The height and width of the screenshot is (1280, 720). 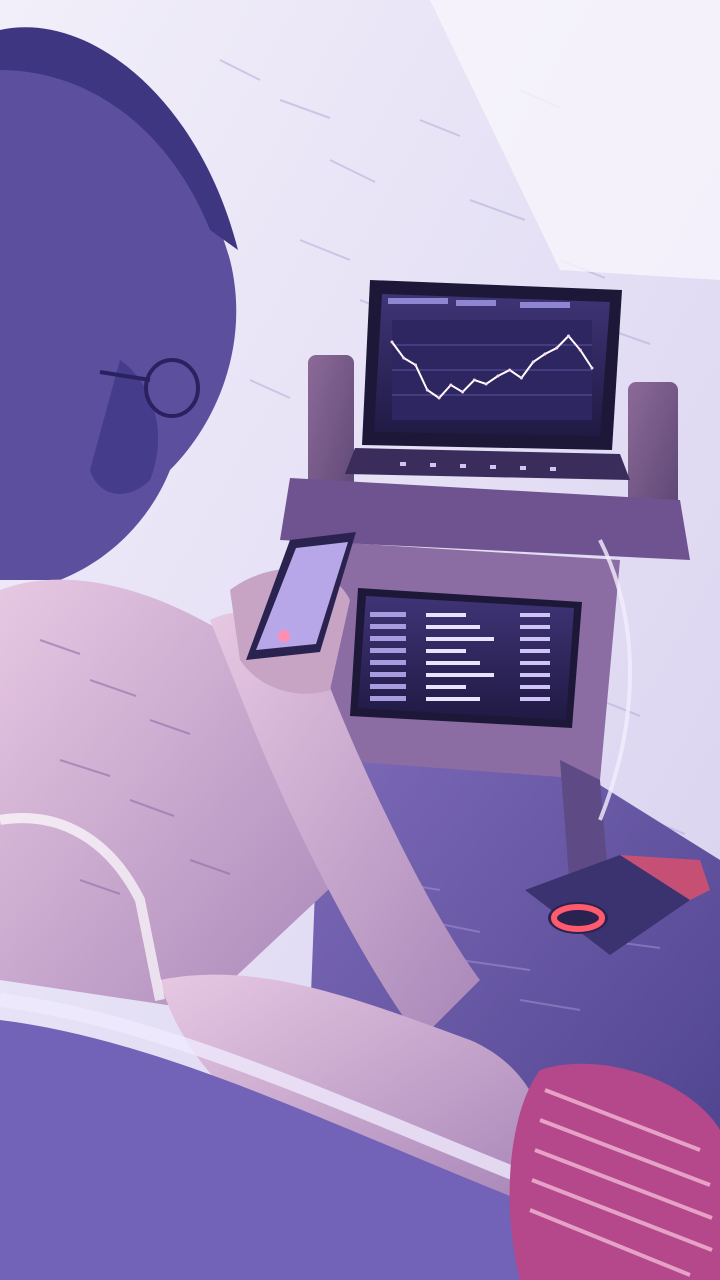 I want to click on person-face-shadow, so click(x=124, y=427).